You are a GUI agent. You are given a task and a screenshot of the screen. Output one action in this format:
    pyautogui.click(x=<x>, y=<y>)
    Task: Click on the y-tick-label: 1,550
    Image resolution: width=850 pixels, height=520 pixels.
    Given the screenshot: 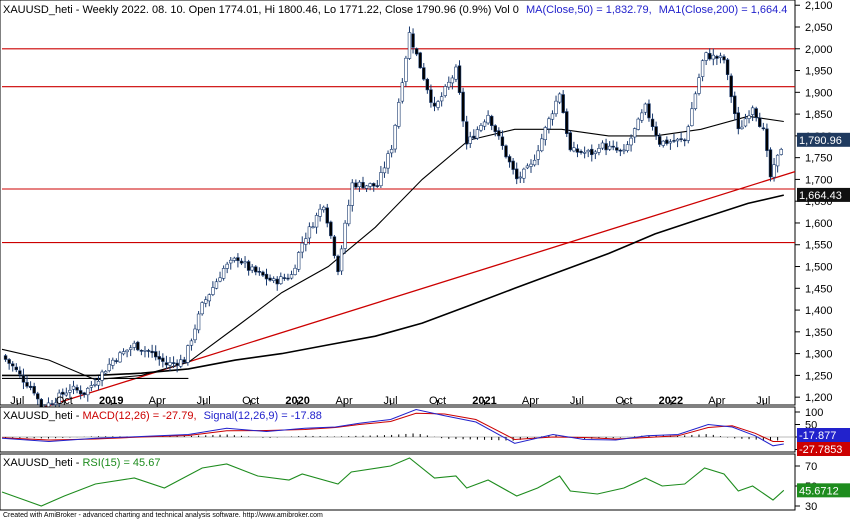 What is the action you would take?
    pyautogui.click(x=819, y=246)
    